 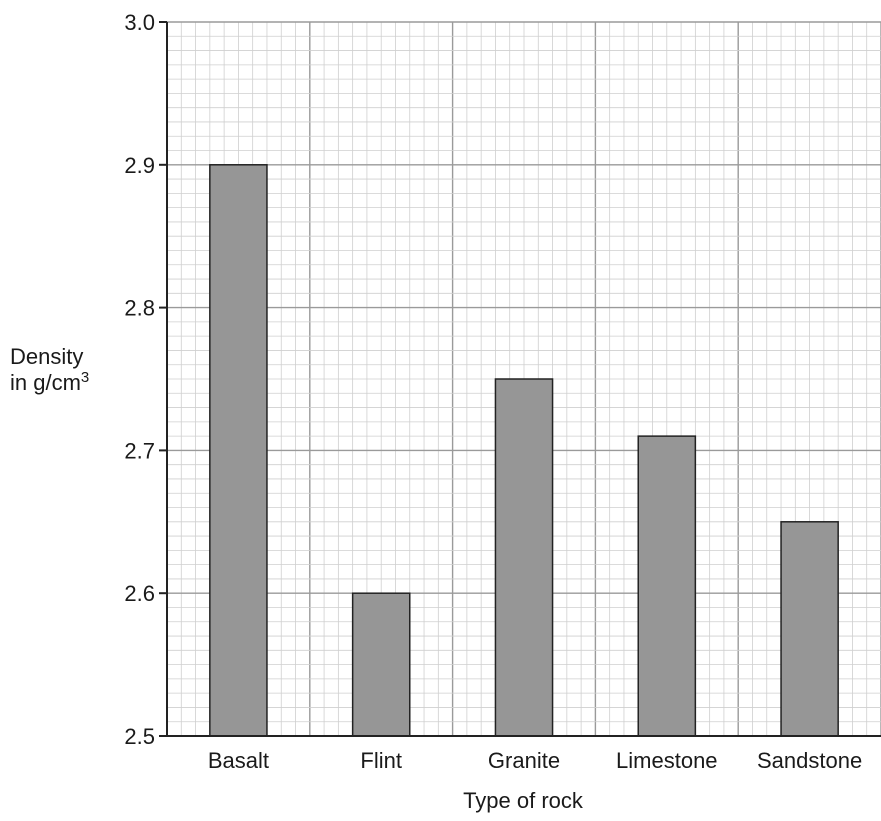 I want to click on y-tick-label: 2.7, so click(x=139, y=450).